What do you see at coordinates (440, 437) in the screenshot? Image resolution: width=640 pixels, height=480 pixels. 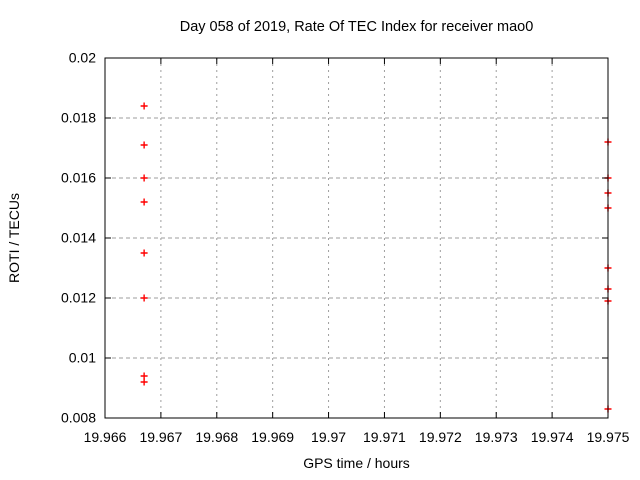 I see `x-tick-label: 19.972` at bounding box center [440, 437].